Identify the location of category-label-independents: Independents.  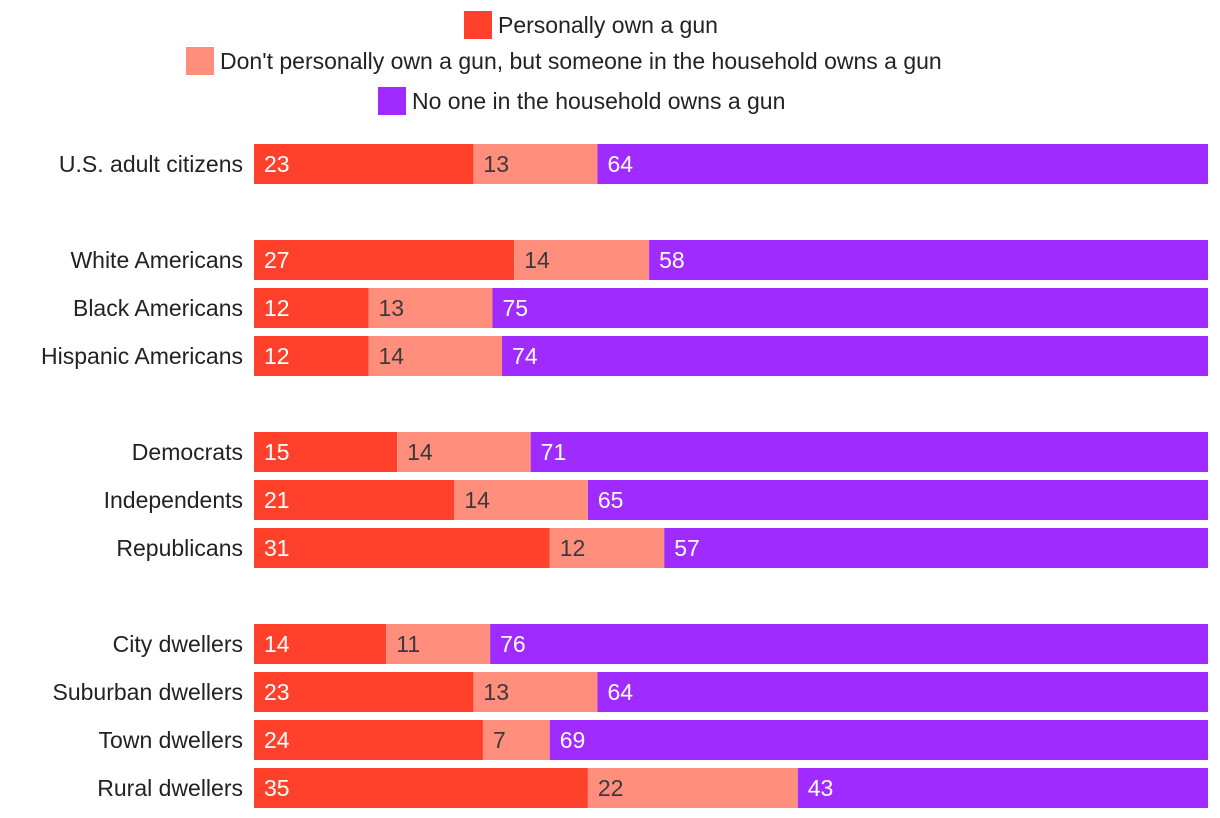
(173, 500).